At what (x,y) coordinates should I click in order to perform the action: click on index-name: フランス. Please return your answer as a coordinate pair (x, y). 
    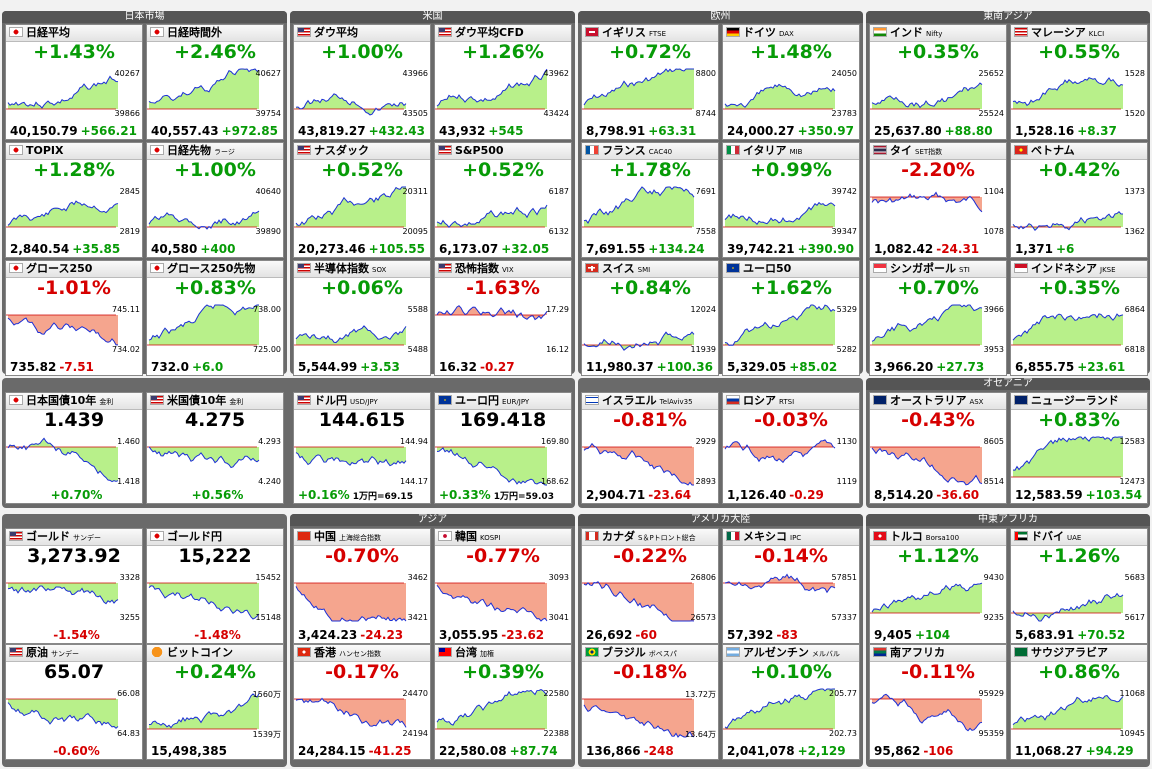
    Looking at the image, I should click on (624, 150).